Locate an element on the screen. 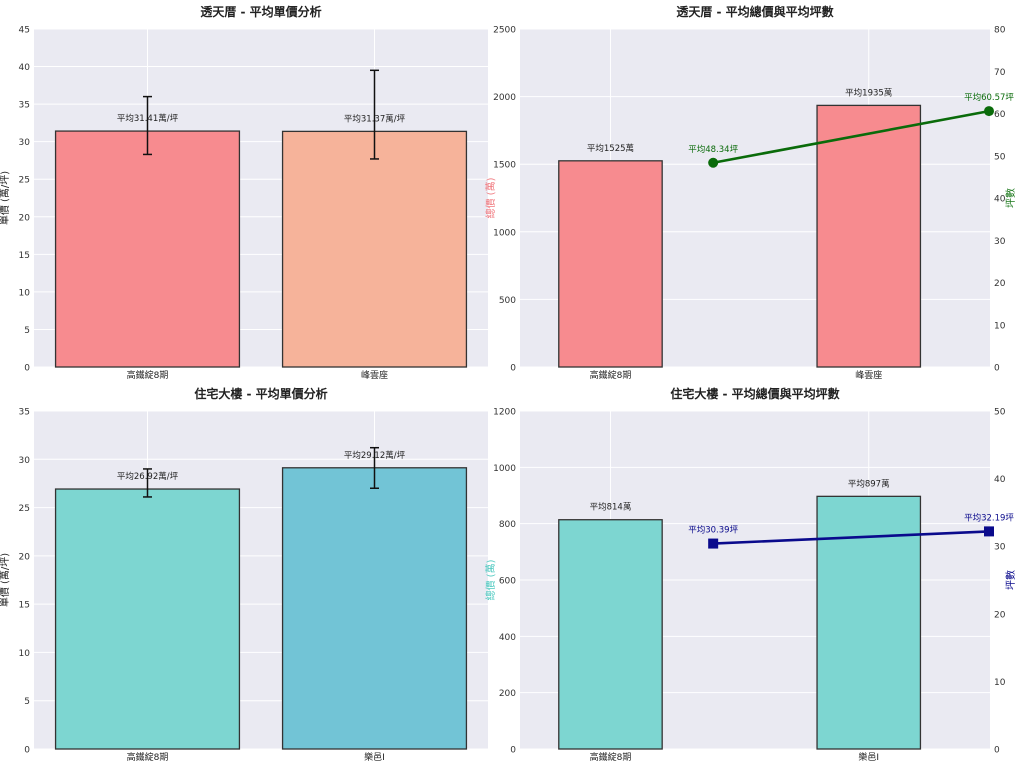 The height and width of the screenshot is (767, 1024). line-data-label: 平均32.19坪 is located at coordinates (989, 517).